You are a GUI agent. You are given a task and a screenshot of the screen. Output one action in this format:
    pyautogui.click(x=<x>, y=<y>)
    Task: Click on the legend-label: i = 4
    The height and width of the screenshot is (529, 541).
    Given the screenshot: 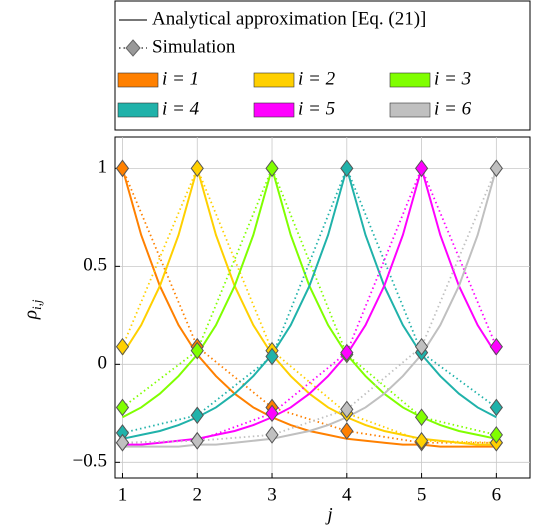 What is the action you would take?
    pyautogui.click(x=181, y=108)
    